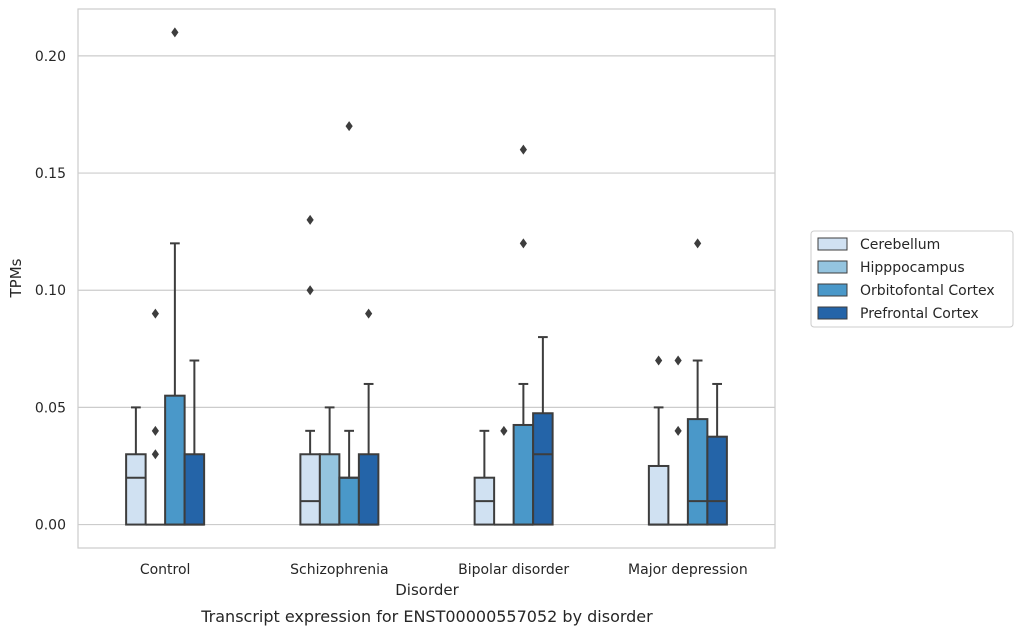 This screenshot has width=1023, height=634. Describe the element at coordinates (513, 570) in the screenshot. I see `x-tick-label: Bipolar disorder` at that location.